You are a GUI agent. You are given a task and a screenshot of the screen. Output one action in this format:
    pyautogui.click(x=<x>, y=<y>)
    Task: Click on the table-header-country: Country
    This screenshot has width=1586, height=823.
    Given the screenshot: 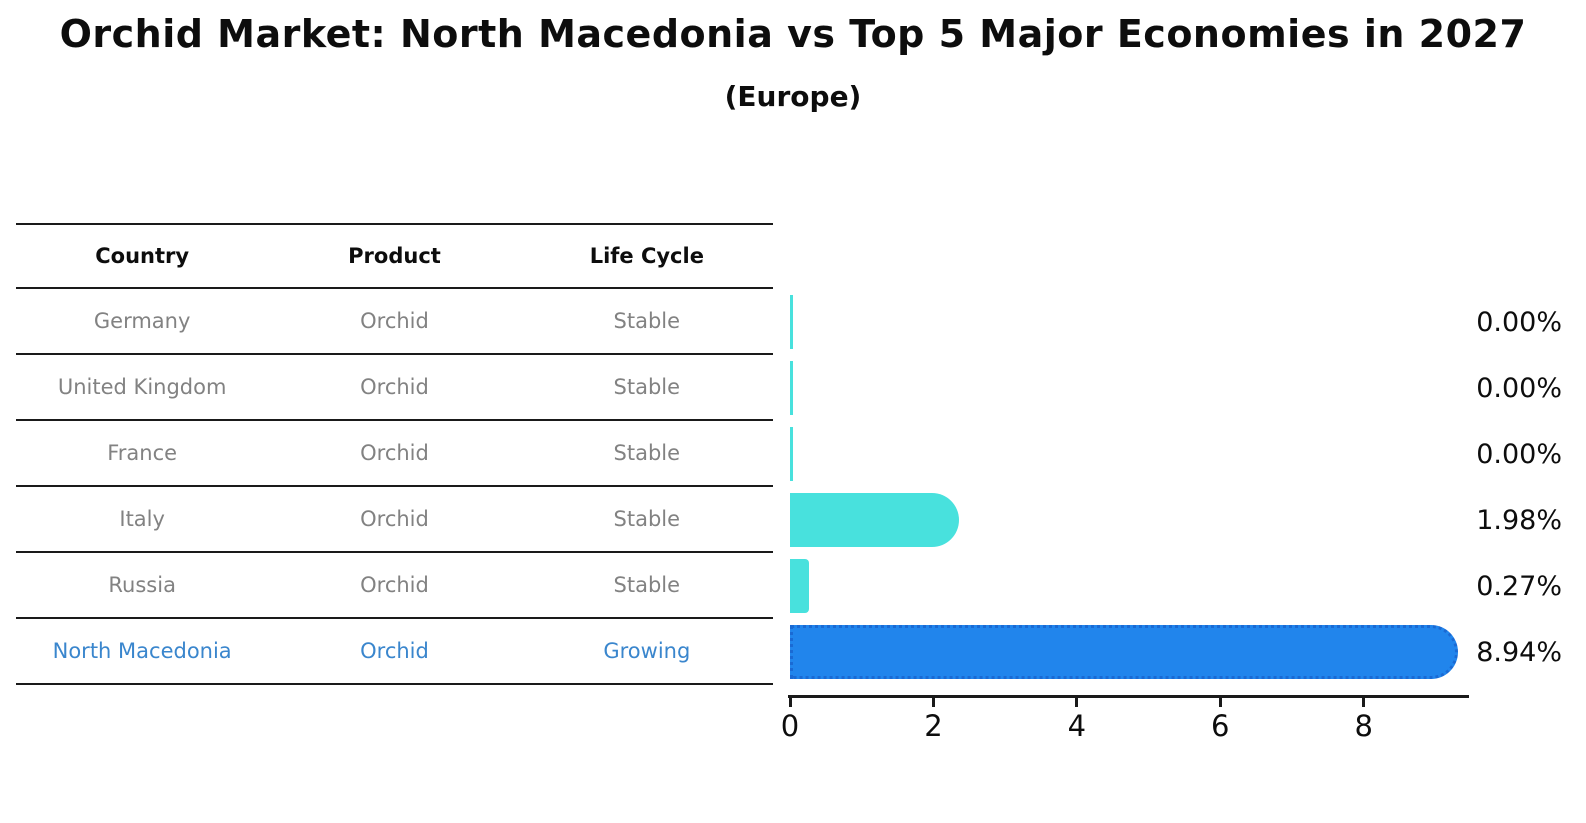 What is the action you would take?
    pyautogui.click(x=142, y=256)
    